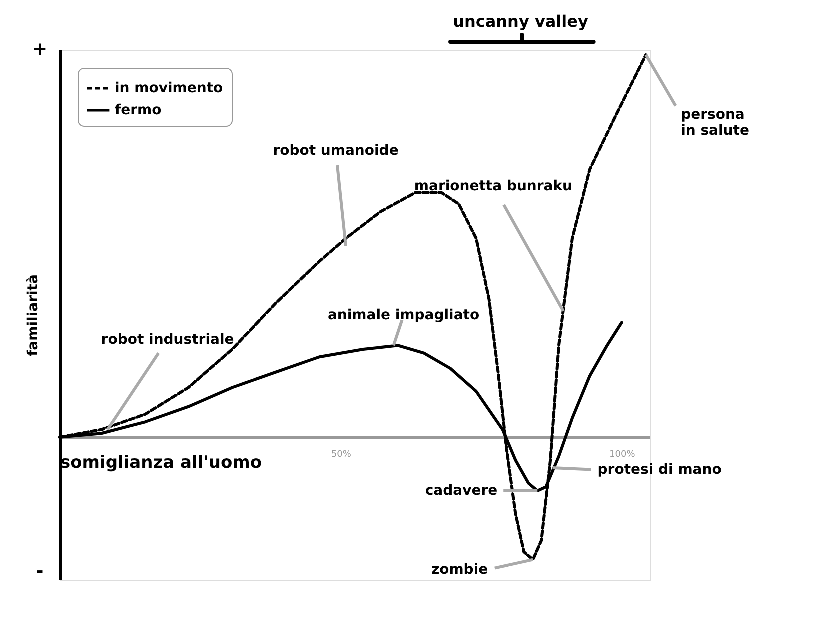 The height and width of the screenshot is (635, 828). I want to click on text: uncanny valley, so click(521, 21).